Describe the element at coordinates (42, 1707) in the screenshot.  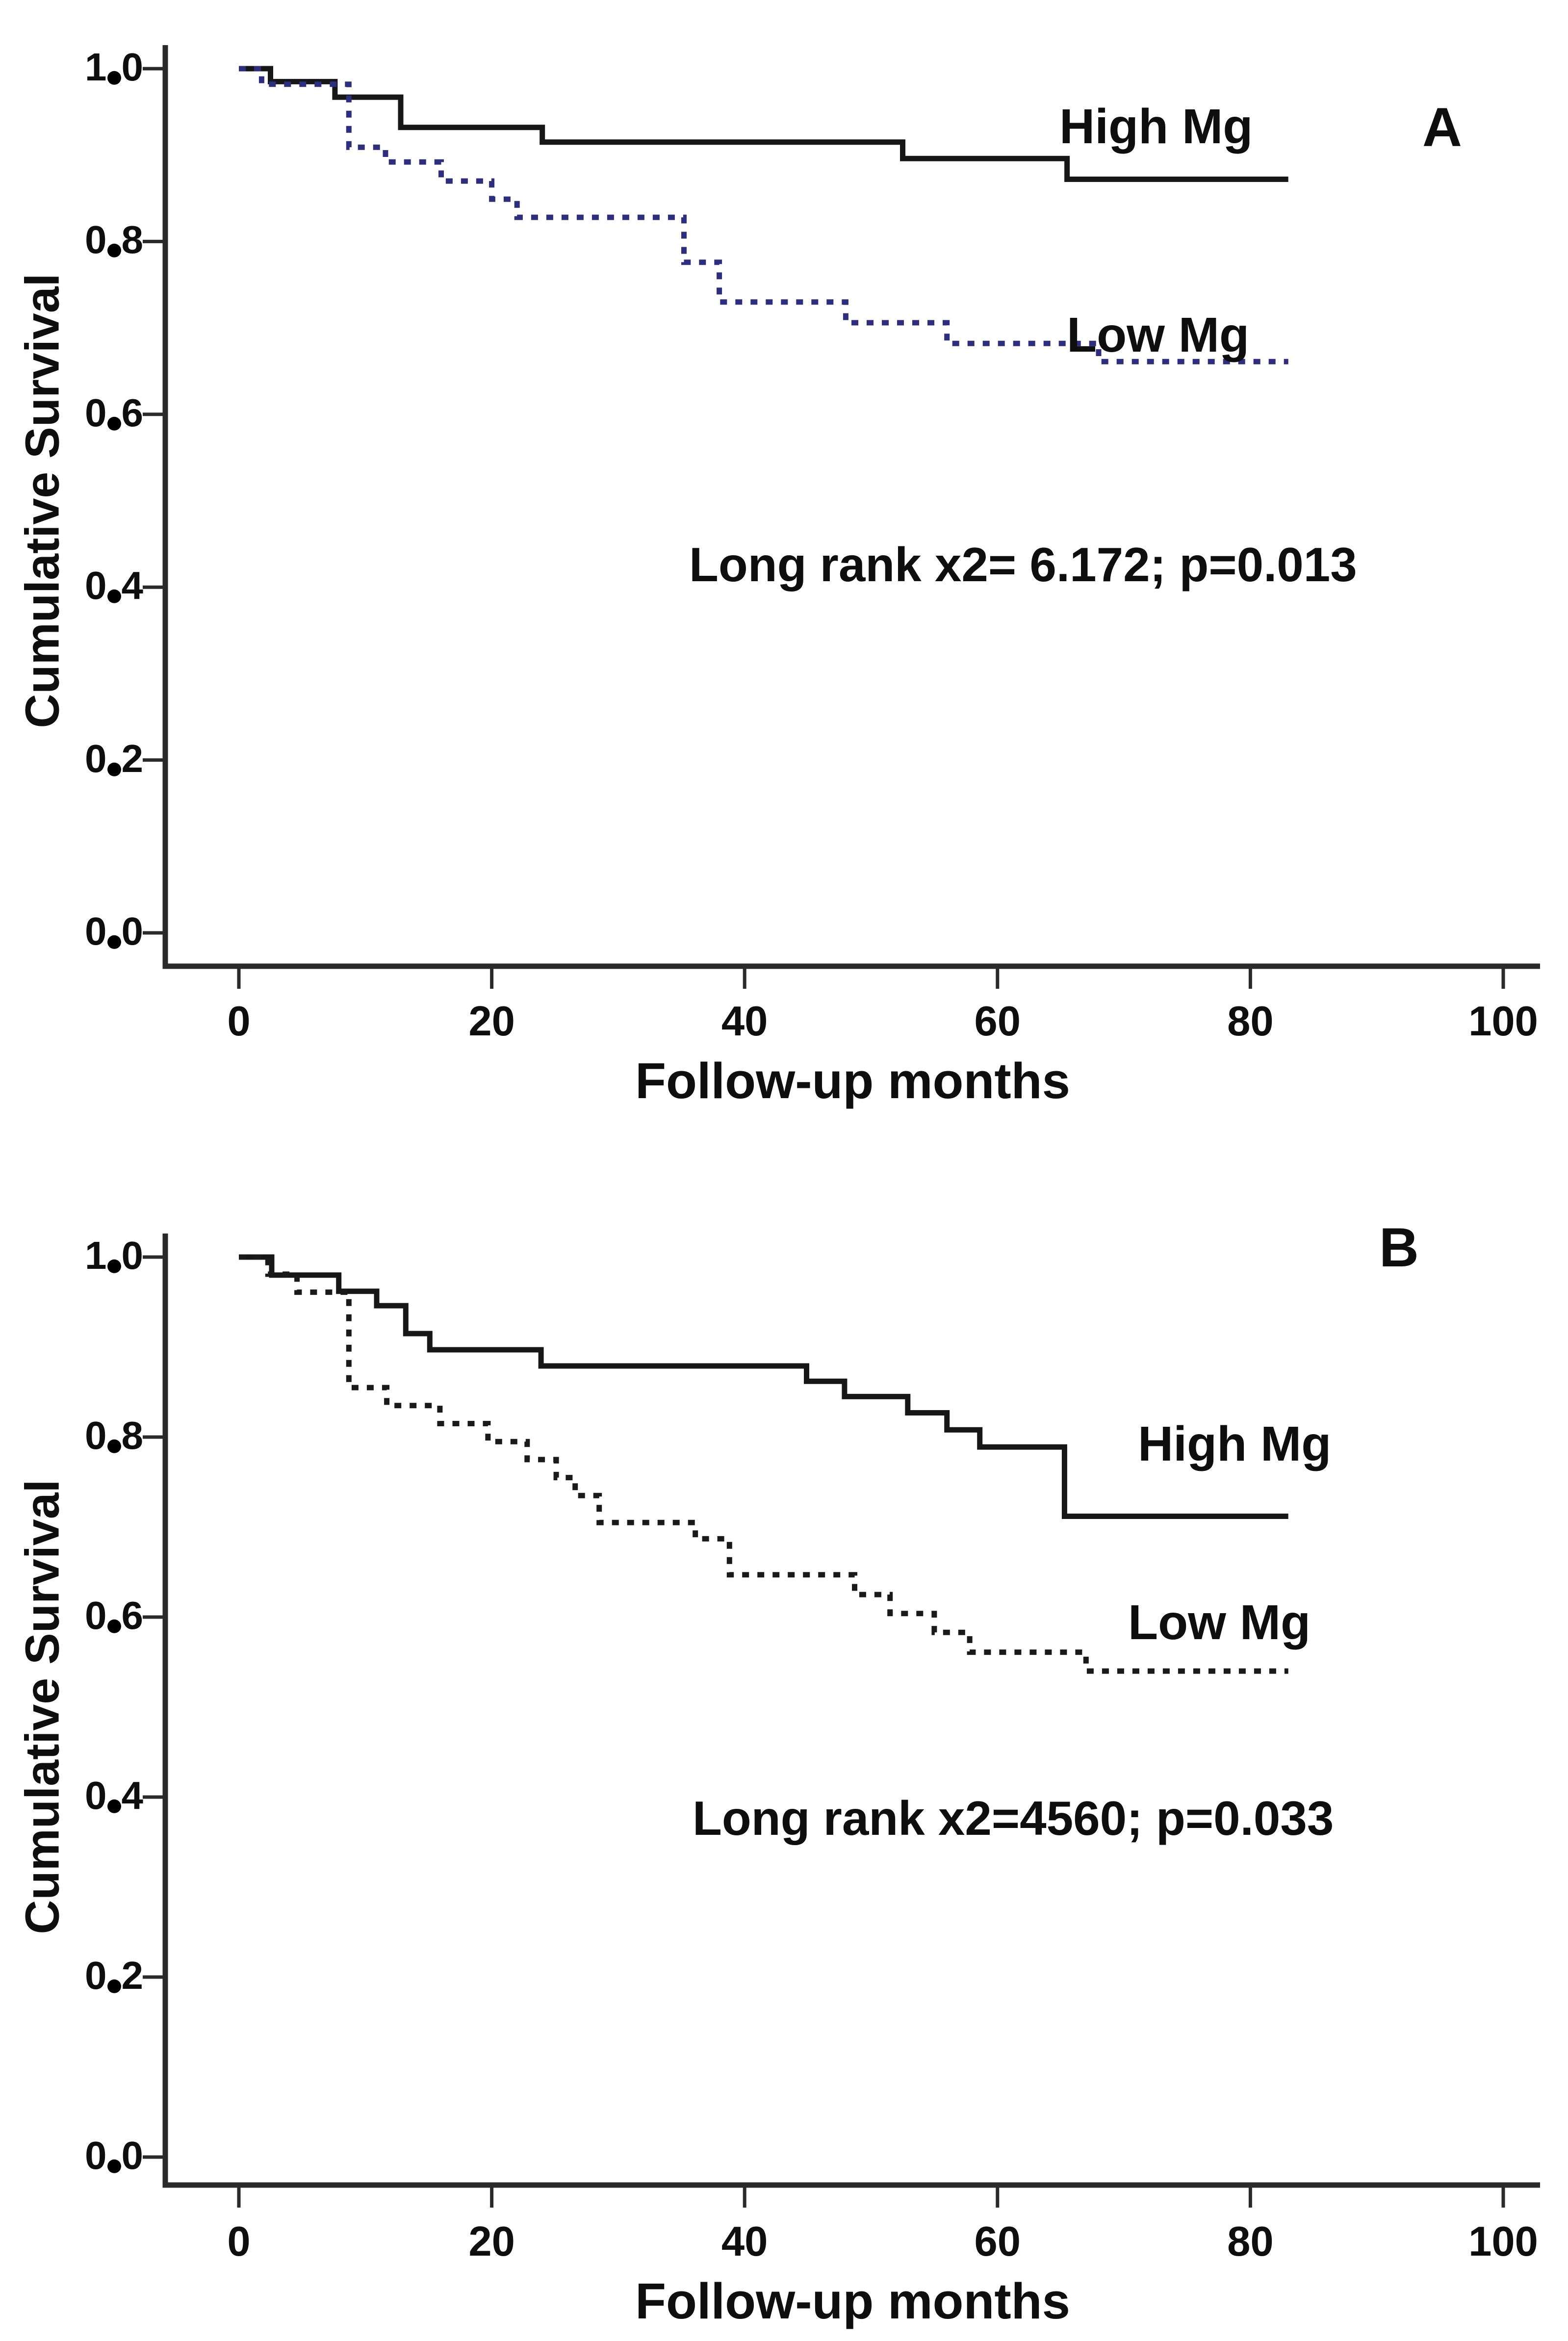
I see `y-axis-title-panel-b: Cumulative Survival` at that location.